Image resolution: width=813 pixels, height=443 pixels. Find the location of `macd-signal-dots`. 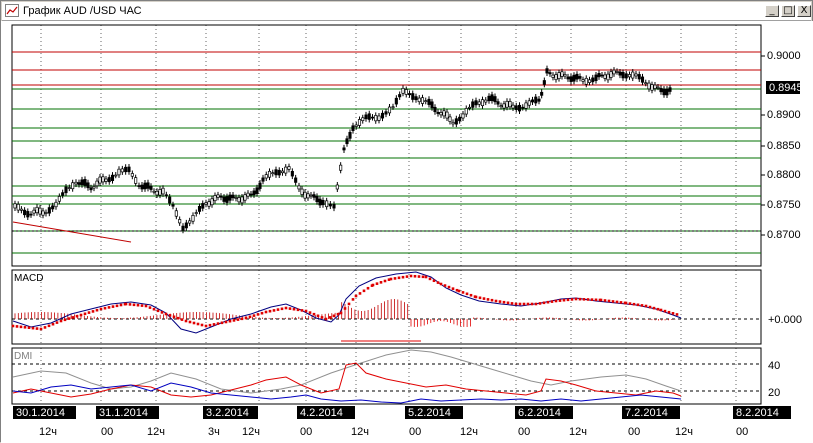

macd-signal-dots is located at coordinates (345, 302).